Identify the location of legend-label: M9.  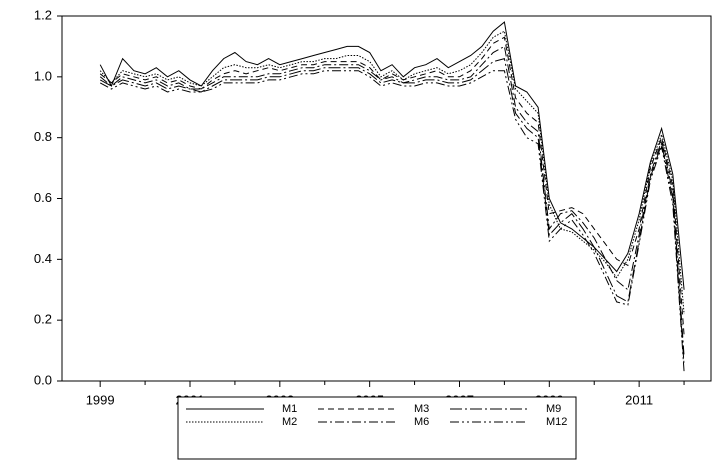
(553, 409).